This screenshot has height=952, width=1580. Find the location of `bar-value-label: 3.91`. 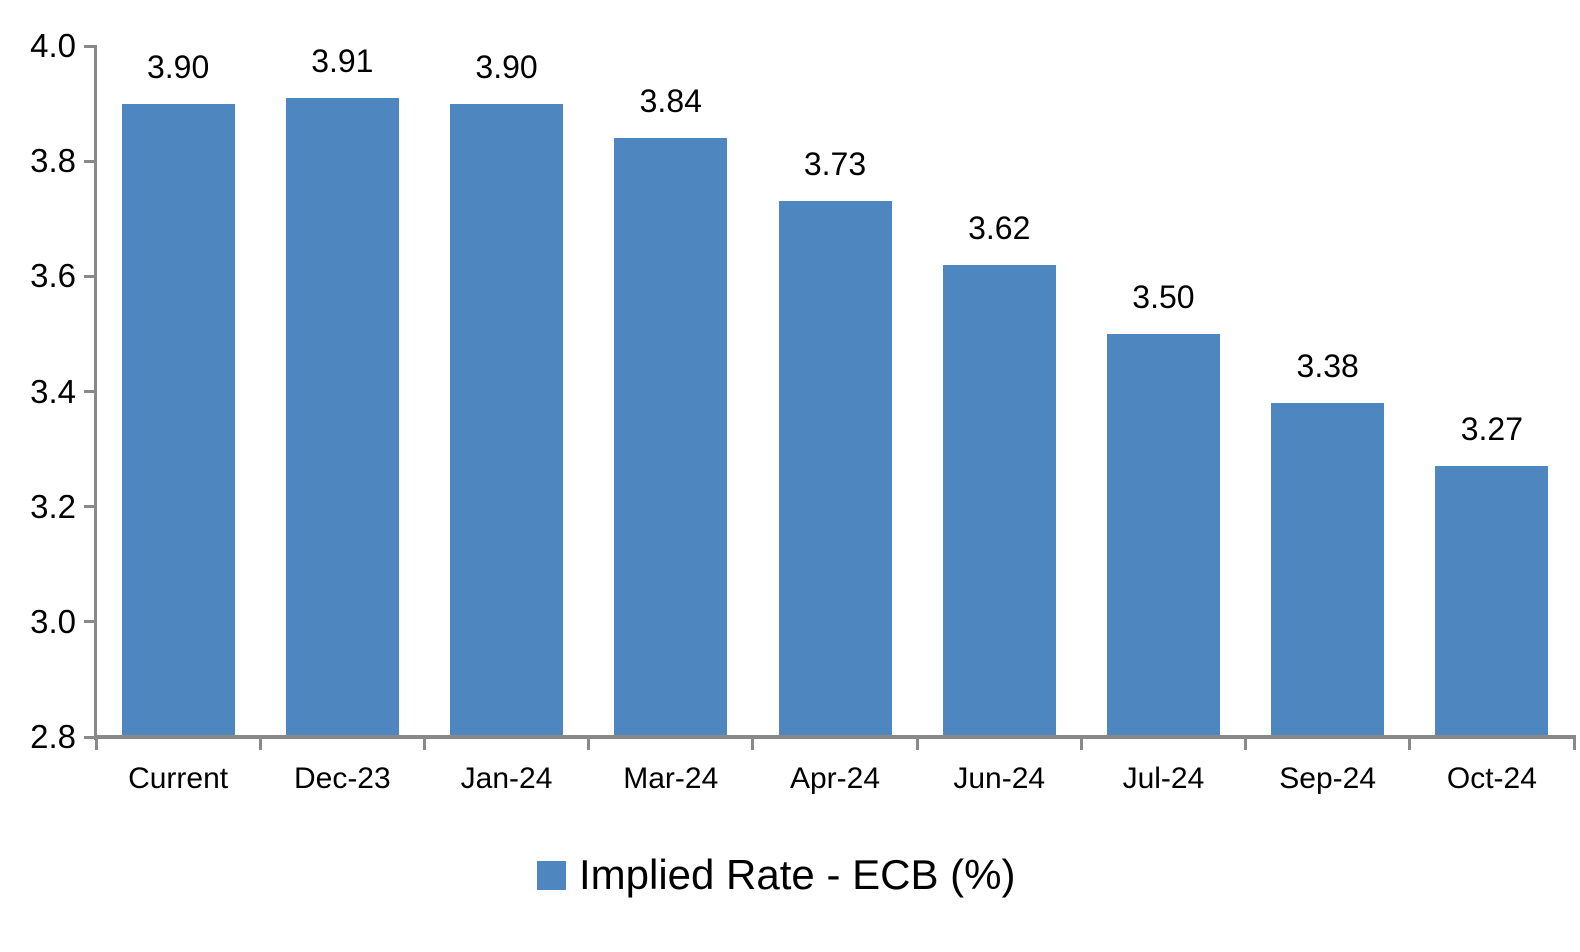

bar-value-label: 3.91 is located at coordinates (342, 60).